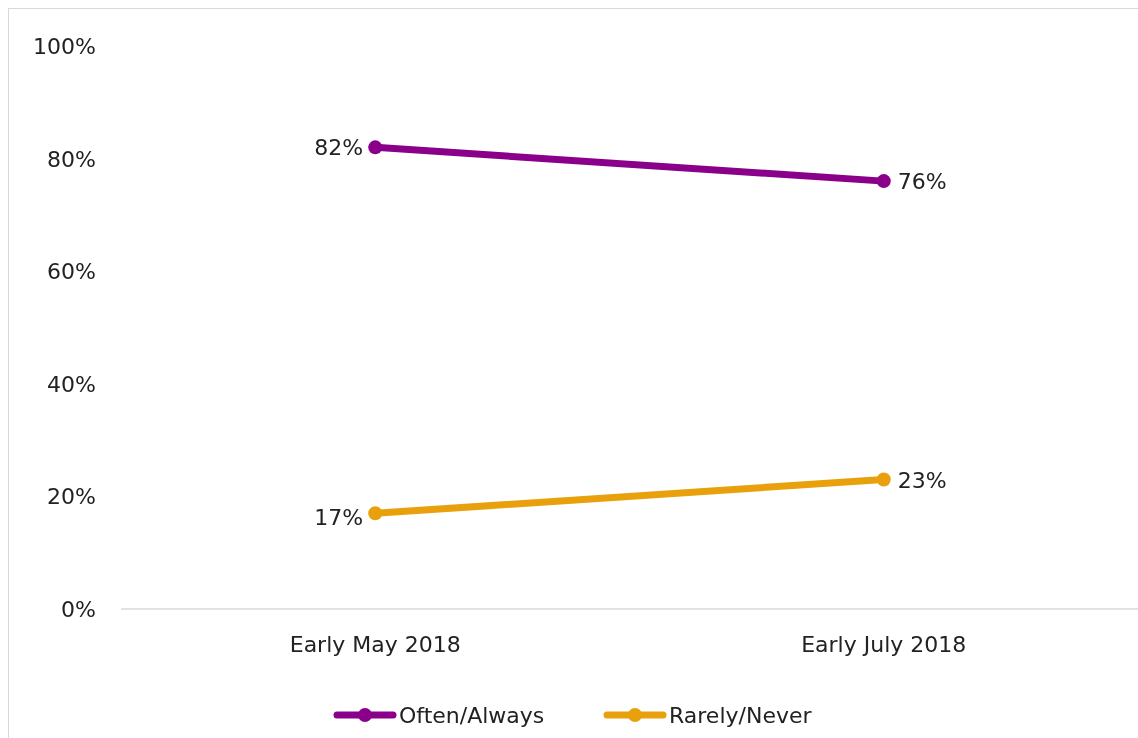 Image resolution: width=1138 pixels, height=738 pixels. What do you see at coordinates (339, 148) in the screenshot?
I see `data-label: 82%` at bounding box center [339, 148].